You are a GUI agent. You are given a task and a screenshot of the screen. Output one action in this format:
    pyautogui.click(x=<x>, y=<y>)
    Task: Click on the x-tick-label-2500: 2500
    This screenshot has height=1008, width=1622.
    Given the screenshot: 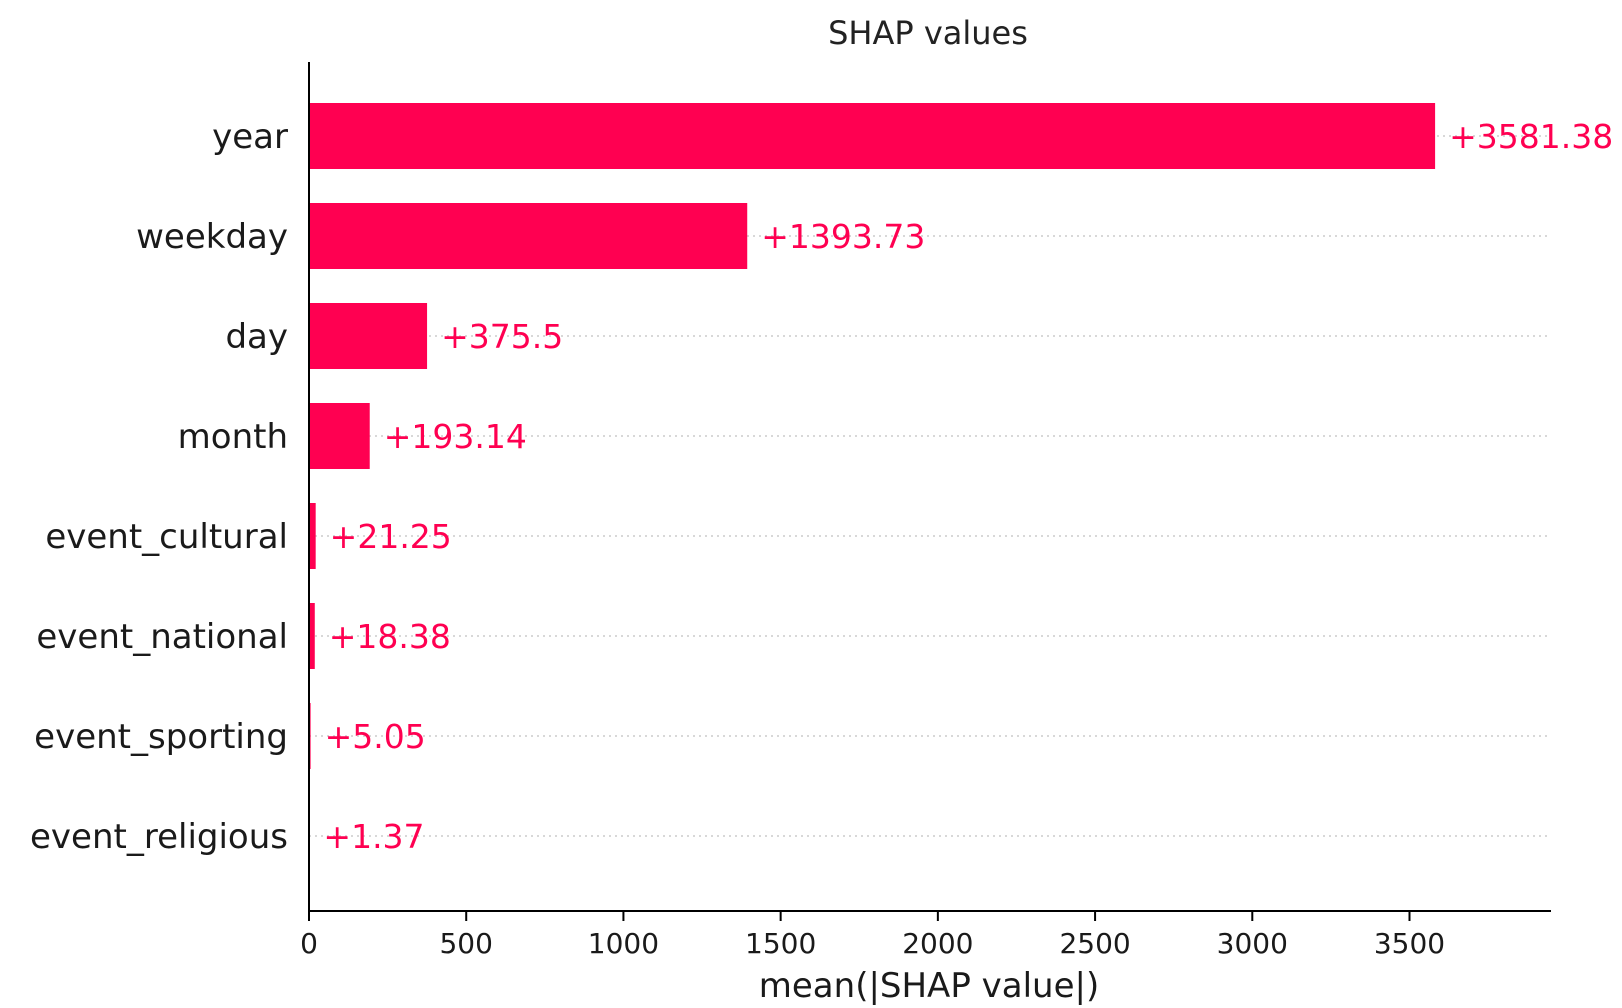 What is the action you would take?
    pyautogui.click(x=1094, y=943)
    